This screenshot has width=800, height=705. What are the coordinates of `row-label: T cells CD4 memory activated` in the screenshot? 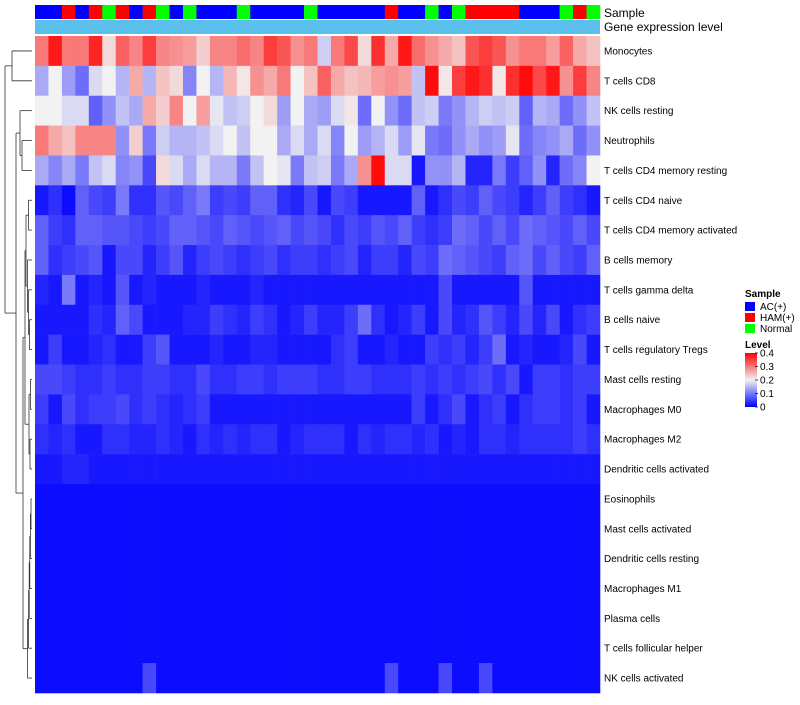 It's located at (670, 231).